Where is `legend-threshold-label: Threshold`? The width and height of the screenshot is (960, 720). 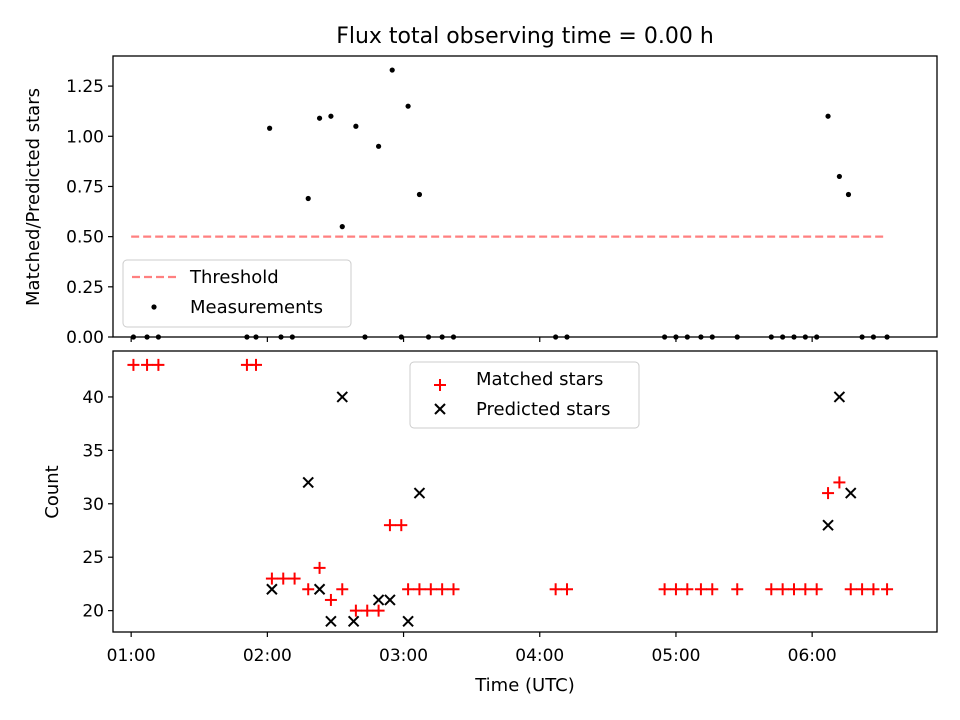 legend-threshold-label: Threshold is located at coordinates (234, 277).